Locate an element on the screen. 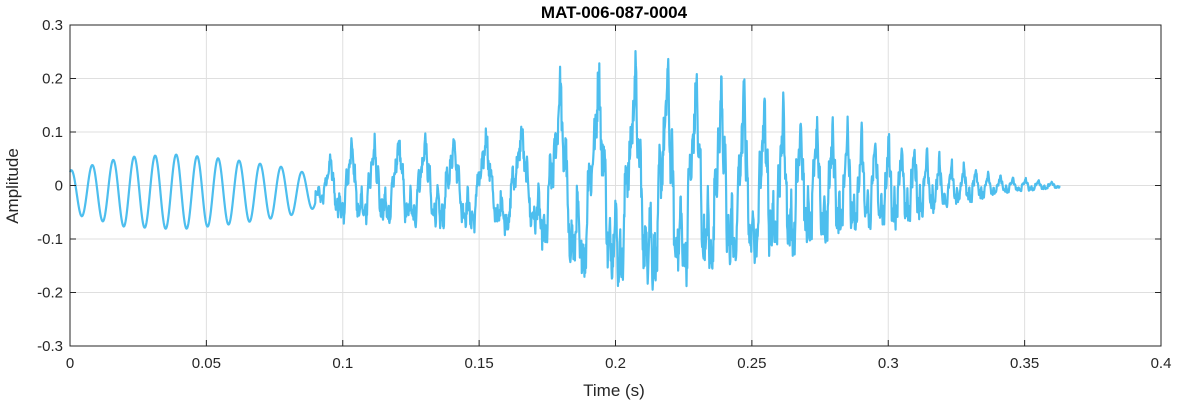  chart-title: MAT-006-087-0004 is located at coordinates (614, 12).